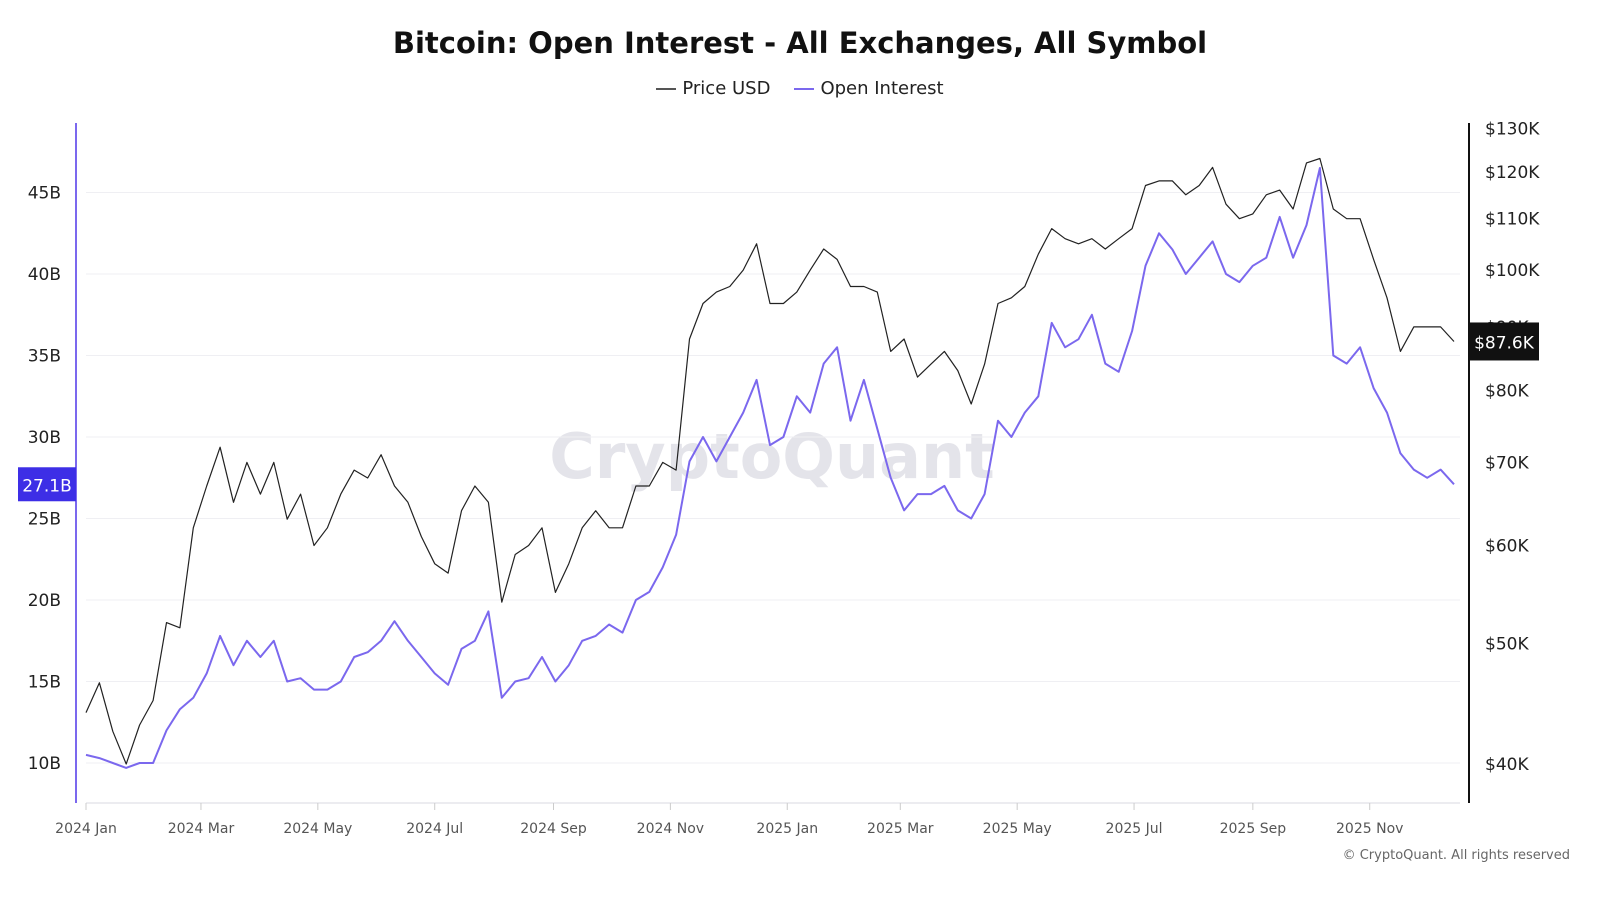  I want to click on right-tick-label: $120K, so click(1512, 173).